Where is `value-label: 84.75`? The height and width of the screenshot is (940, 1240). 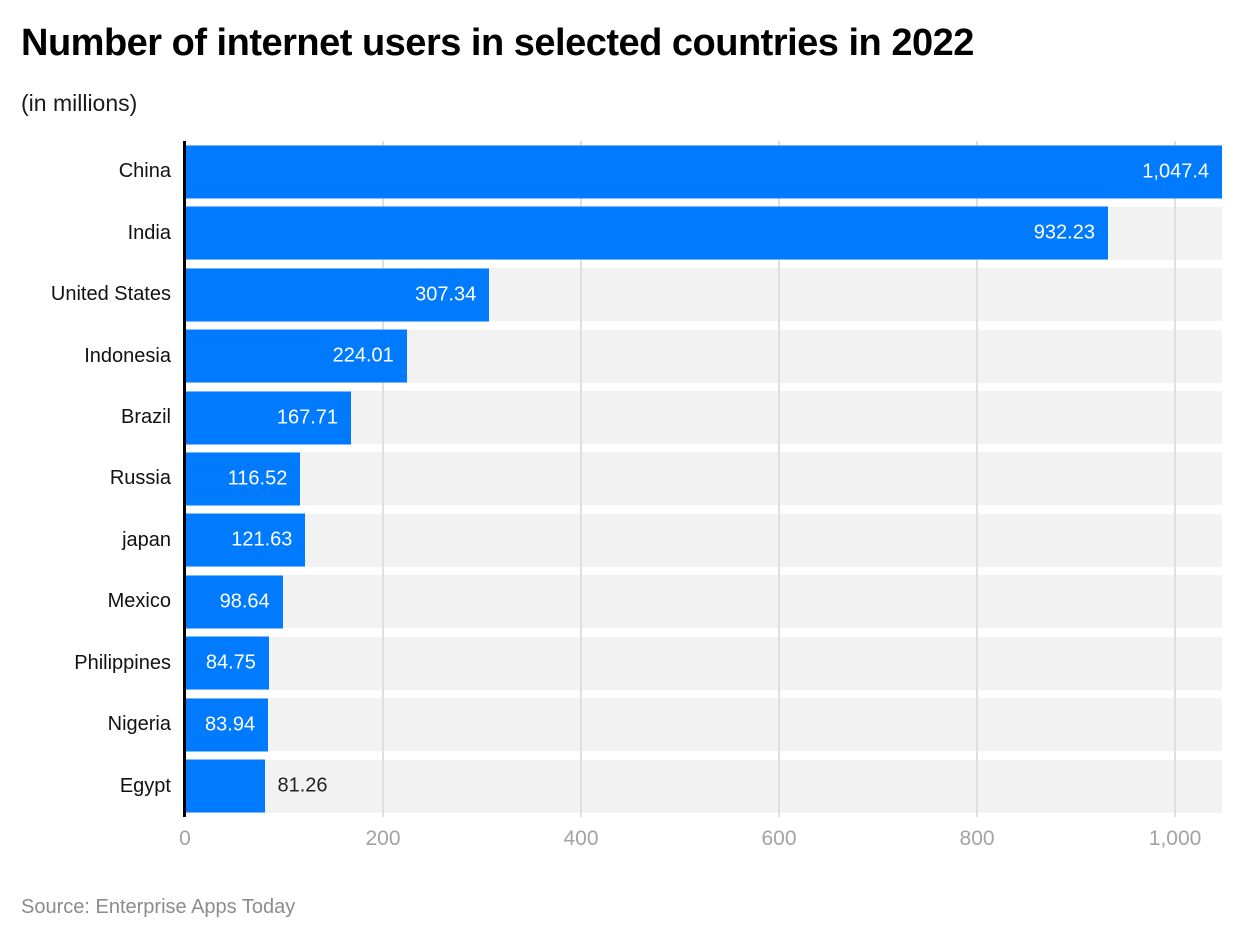
value-label: 84.75 is located at coordinates (230, 662).